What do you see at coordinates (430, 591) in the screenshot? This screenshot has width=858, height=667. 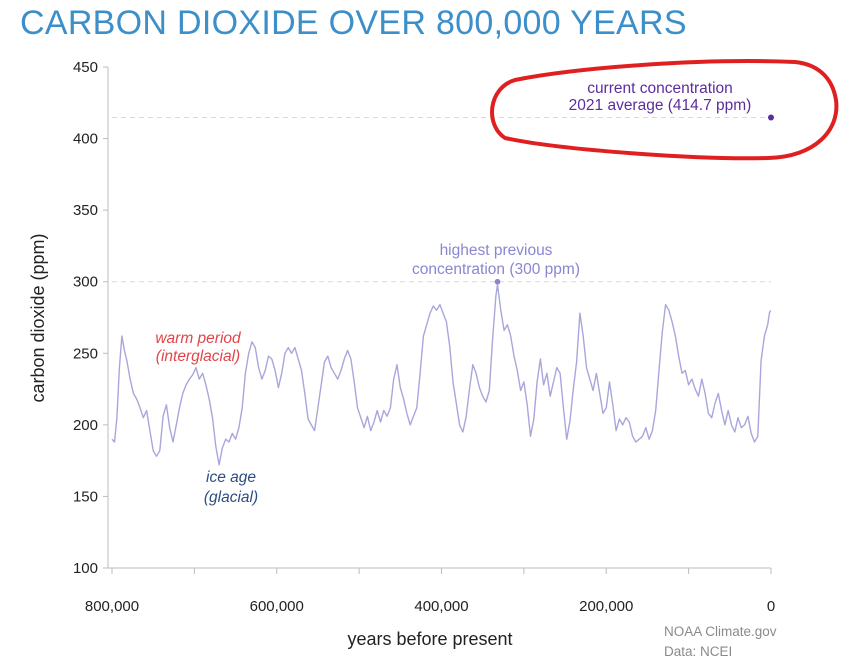 I see `x-ticks: 800,000 600,000 400,000 200,000 0` at bounding box center [430, 591].